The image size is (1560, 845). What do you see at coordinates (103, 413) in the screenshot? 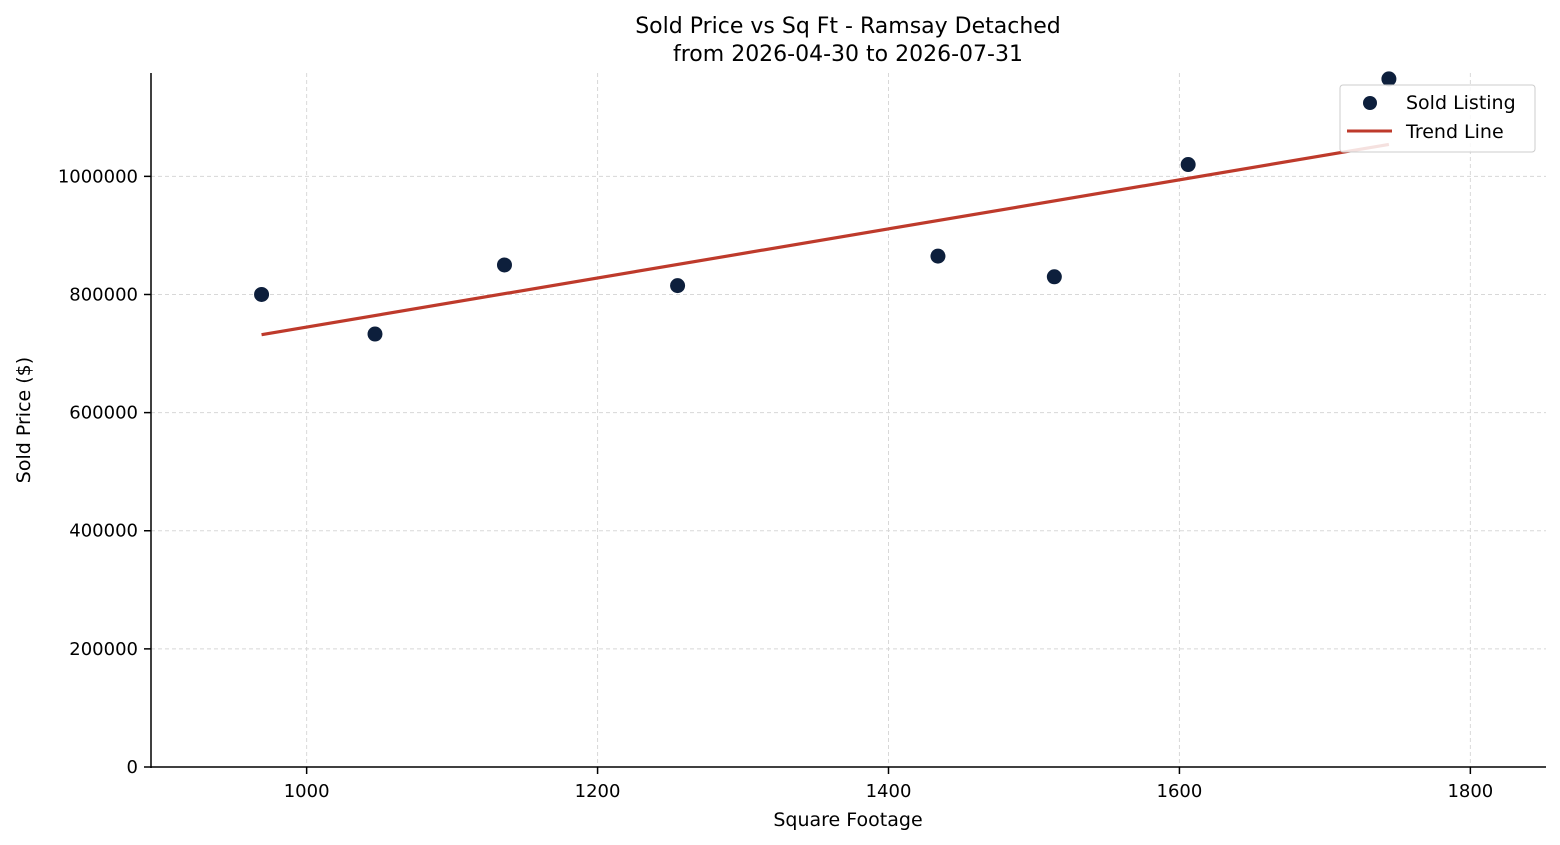
I see `y-tick-label: 600000` at bounding box center [103, 413].